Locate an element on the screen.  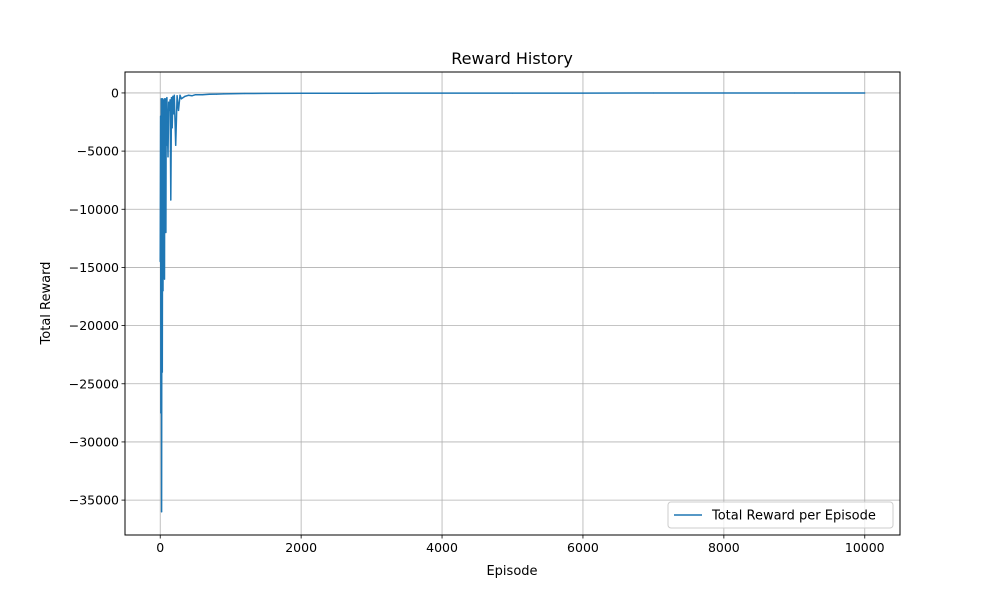
x-tick-label: 2000 is located at coordinates (301, 547).